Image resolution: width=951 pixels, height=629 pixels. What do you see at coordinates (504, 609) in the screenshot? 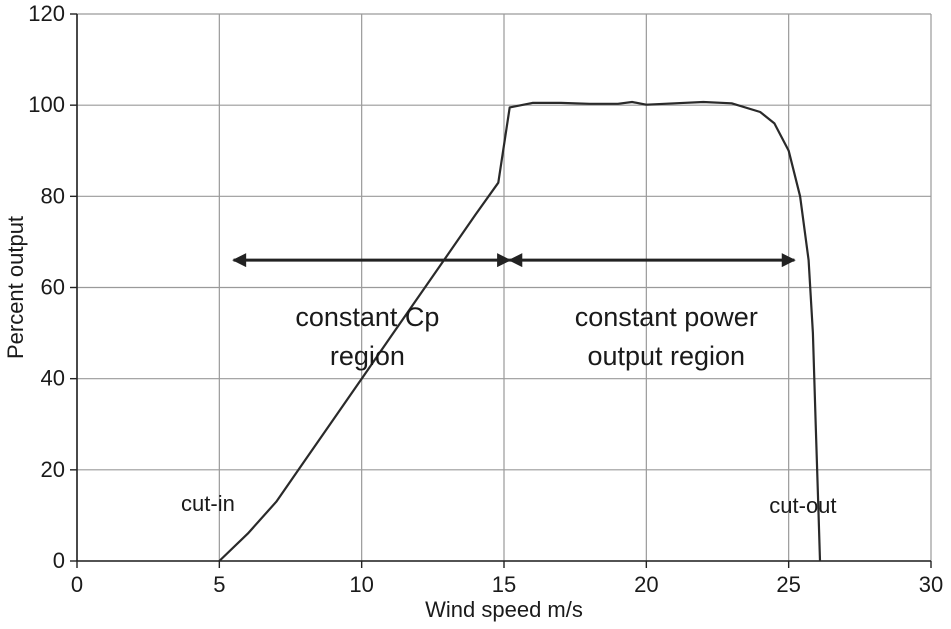
I see `x-axis-title: Wind speed m/s` at bounding box center [504, 609].